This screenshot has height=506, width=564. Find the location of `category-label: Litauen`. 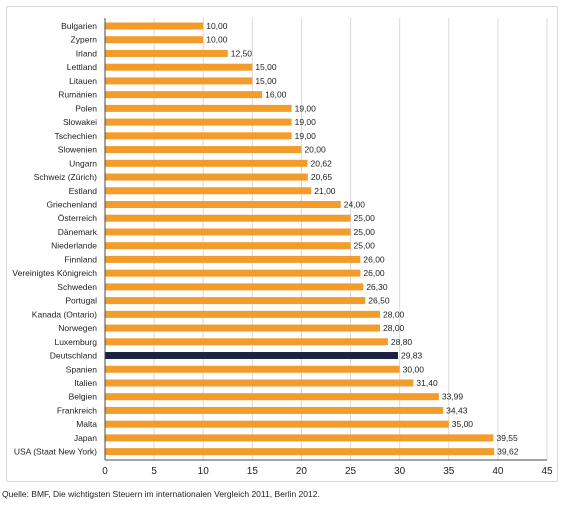

category-label: Litauen is located at coordinates (83, 81).